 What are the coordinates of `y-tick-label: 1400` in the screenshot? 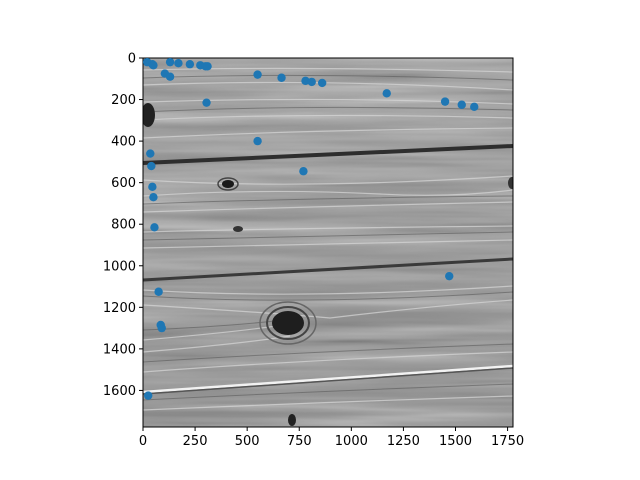 It's located at (119, 349).